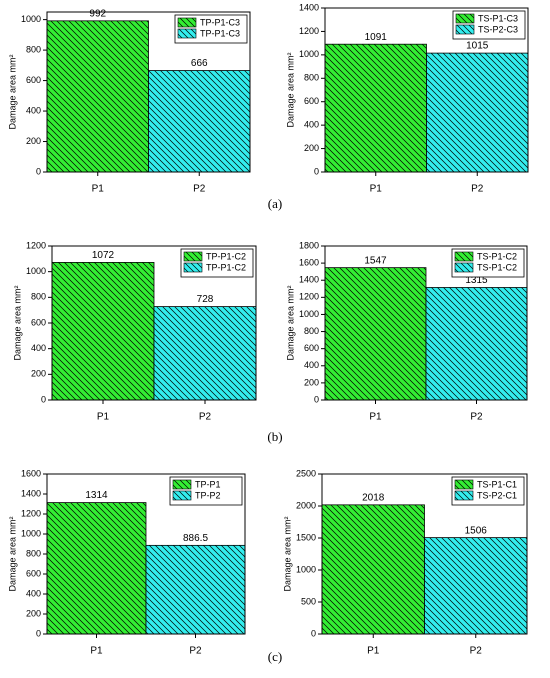  What do you see at coordinates (306, 473) in the screenshot?
I see `y-tick-label: 2500` at bounding box center [306, 473].